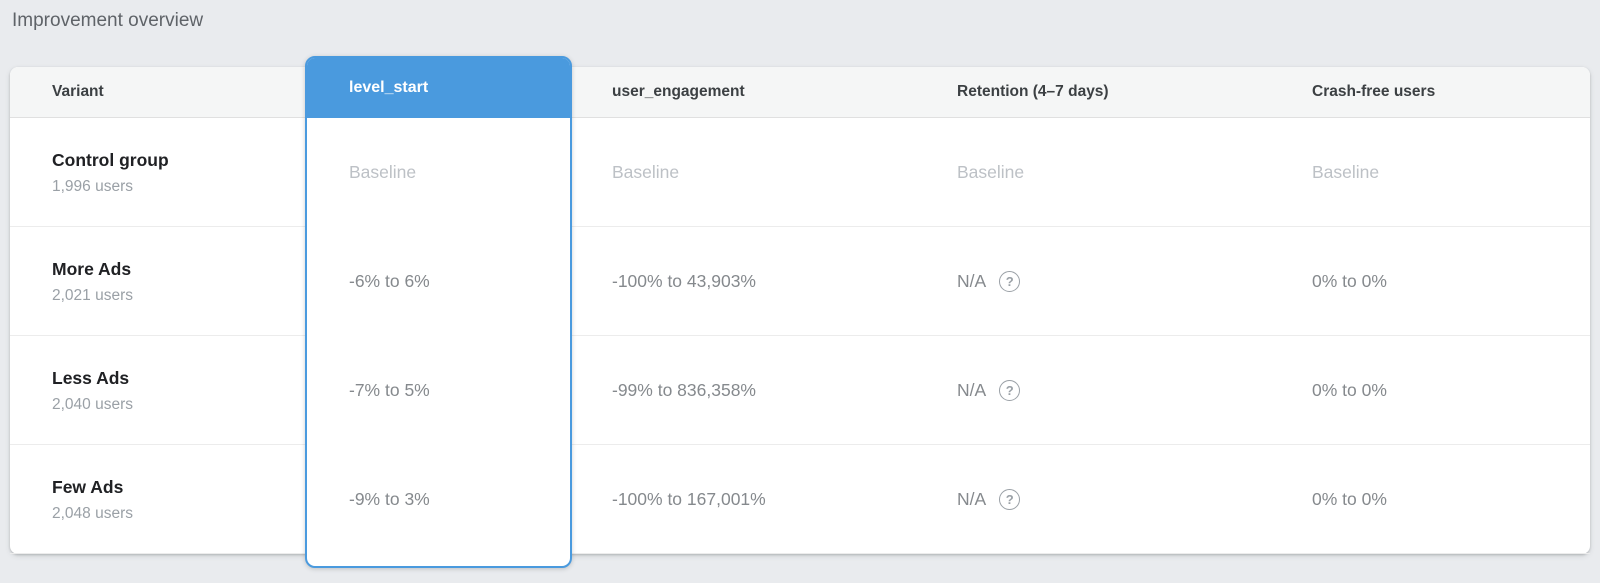 The height and width of the screenshot is (583, 1600). What do you see at coordinates (92, 404) in the screenshot?
I see `variant-user-count: 2,040 users` at bounding box center [92, 404].